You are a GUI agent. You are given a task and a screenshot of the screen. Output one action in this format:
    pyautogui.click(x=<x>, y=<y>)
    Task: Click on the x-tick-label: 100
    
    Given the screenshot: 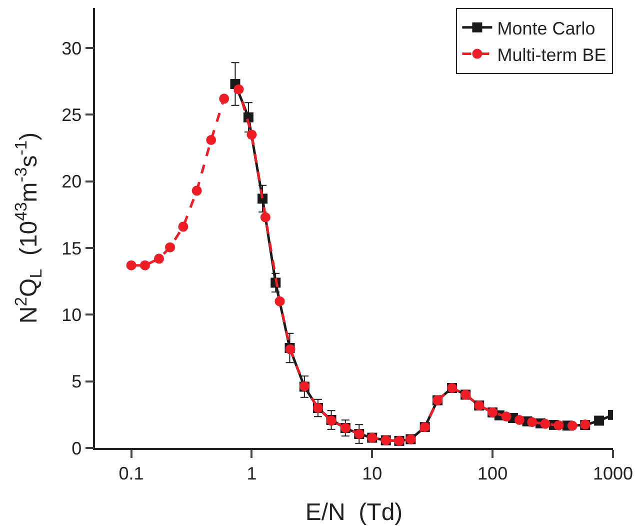 What is the action you would take?
    pyautogui.click(x=493, y=473)
    